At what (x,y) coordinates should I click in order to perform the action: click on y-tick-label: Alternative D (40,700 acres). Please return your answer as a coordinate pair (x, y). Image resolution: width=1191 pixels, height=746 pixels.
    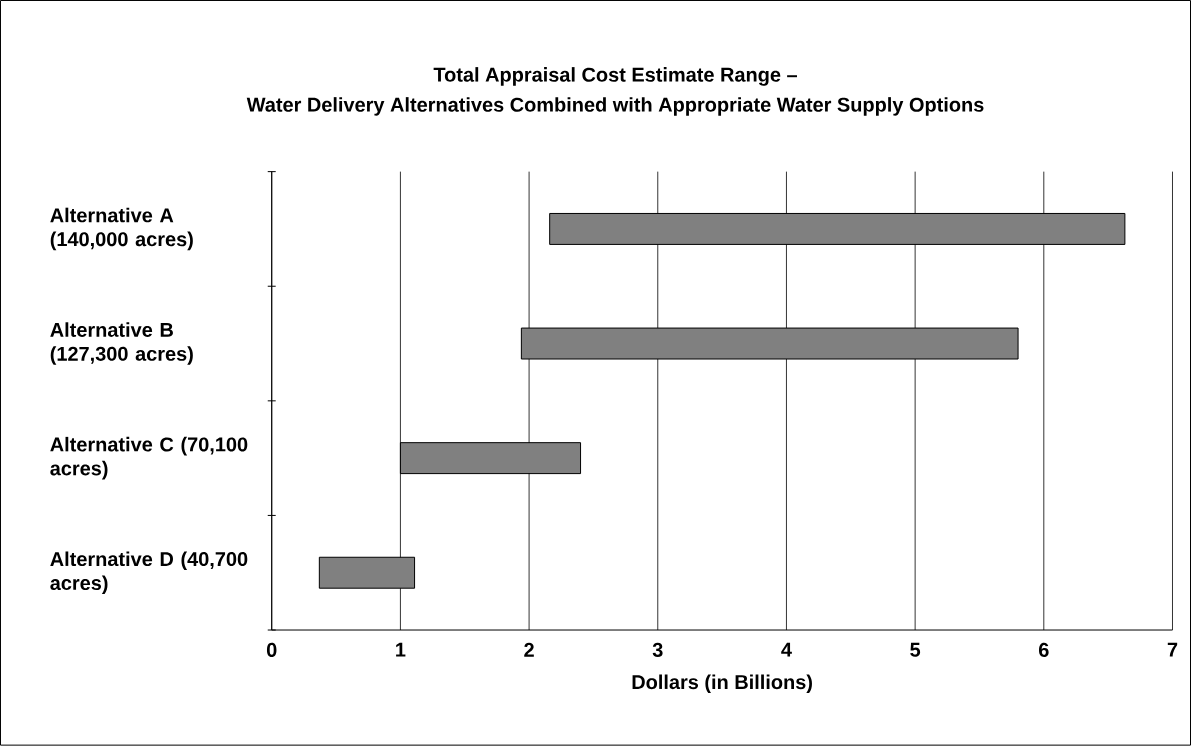
    Looking at the image, I should click on (149, 573).